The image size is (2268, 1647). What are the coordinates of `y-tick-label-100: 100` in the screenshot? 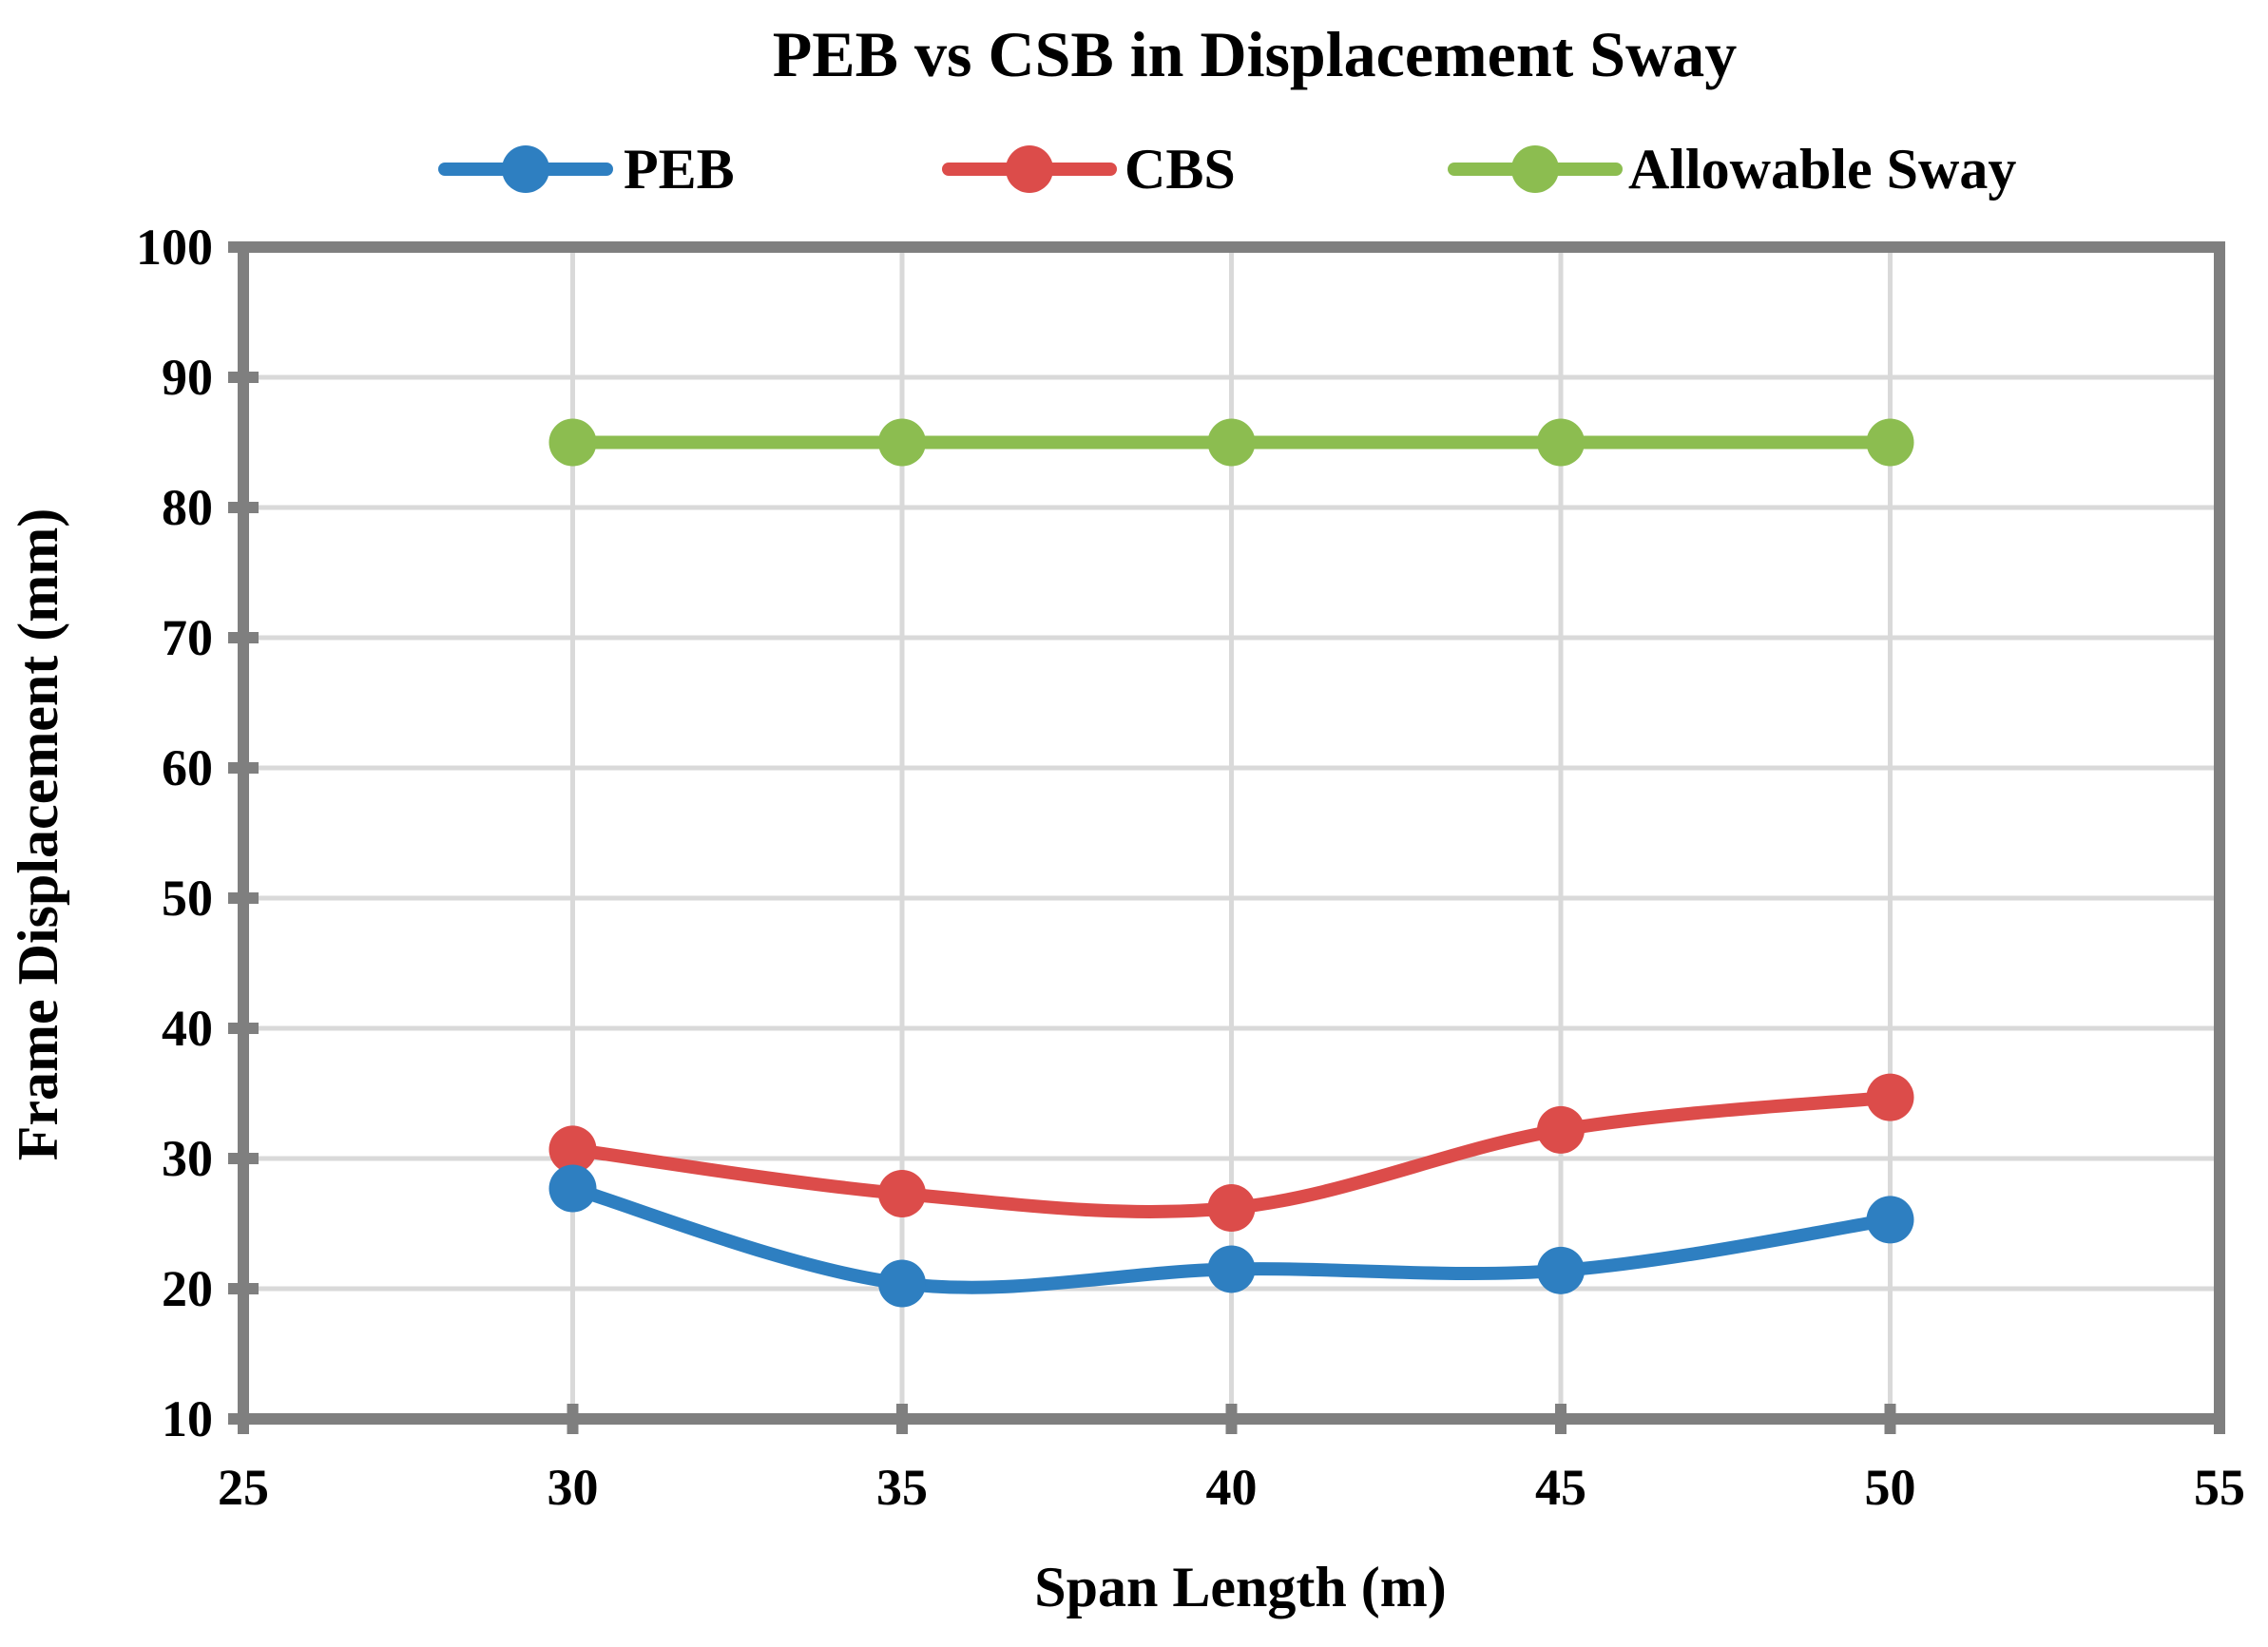 It's located at (174, 247).